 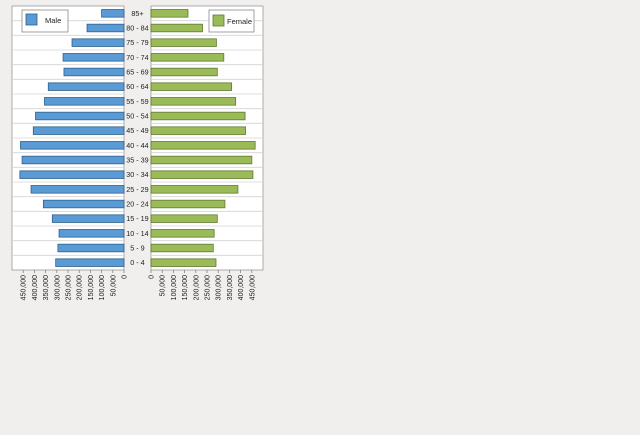 What do you see at coordinates (69, 287) in the screenshot?
I see `male-x-tick-label: 250,000` at bounding box center [69, 287].